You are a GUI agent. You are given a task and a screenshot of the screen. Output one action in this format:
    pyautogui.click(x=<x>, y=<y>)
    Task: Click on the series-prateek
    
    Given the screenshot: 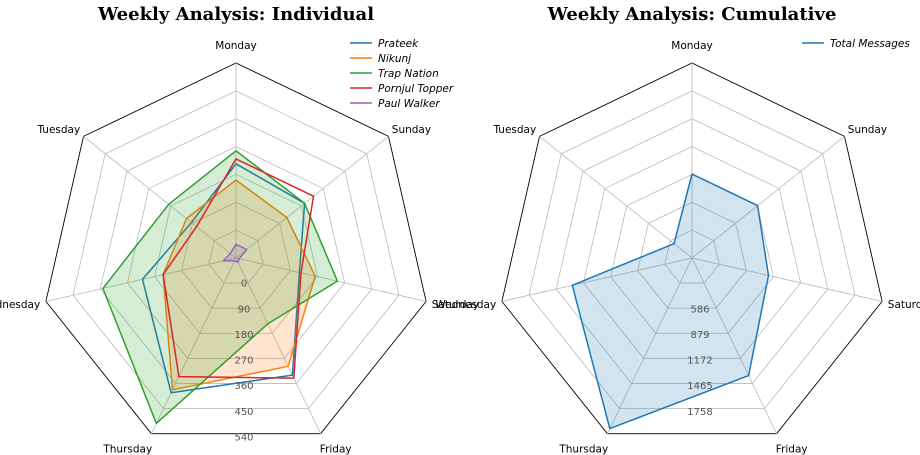 What is the action you would take?
    pyautogui.click(x=223, y=278)
    